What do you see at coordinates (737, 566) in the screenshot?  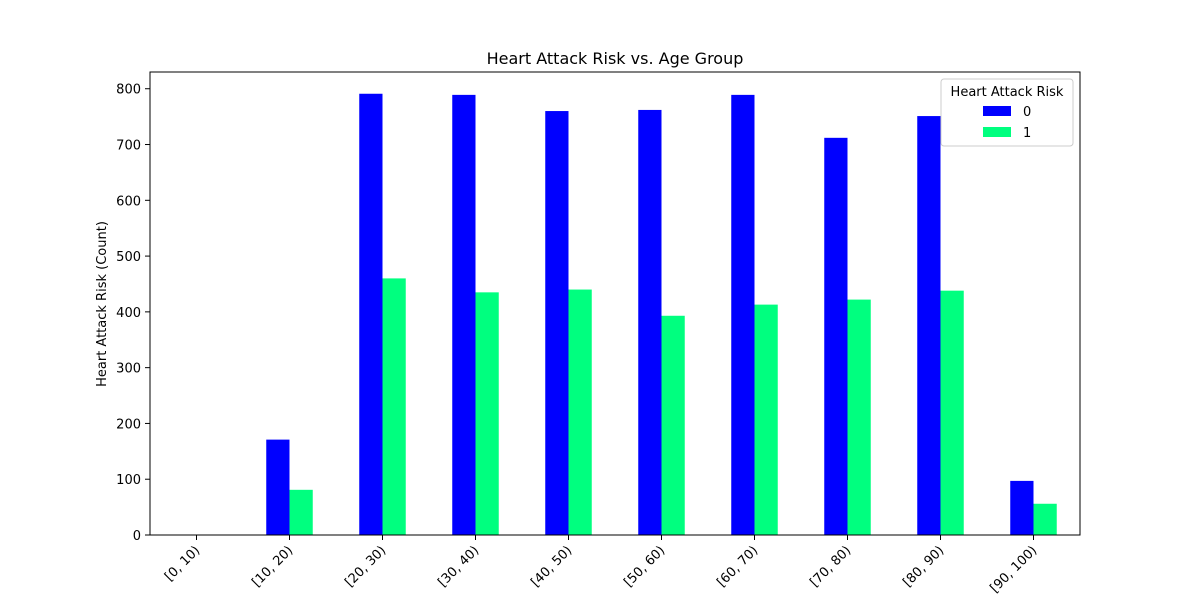 I see `x-tick-label: [60, 70)` at bounding box center [737, 566].